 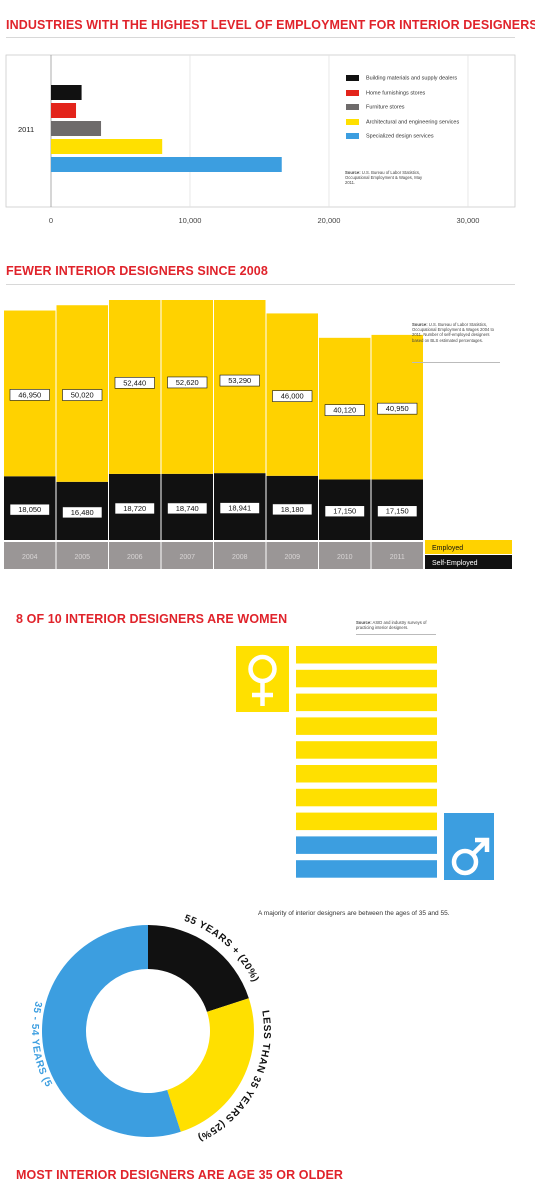 I want to click on self-employed-value-label: 18,740, so click(x=187, y=508).